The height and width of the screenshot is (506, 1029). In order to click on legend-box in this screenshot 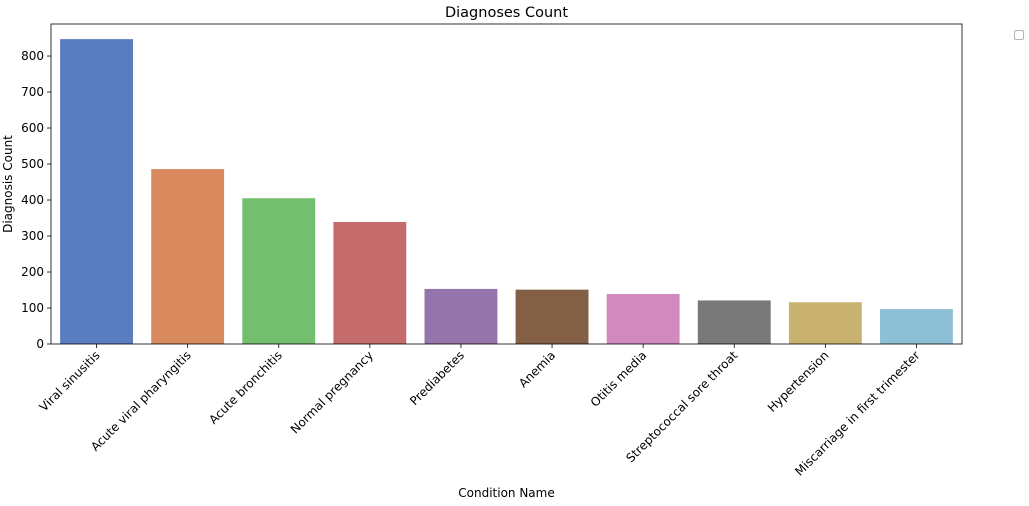, I will do `click(1019, 35)`.